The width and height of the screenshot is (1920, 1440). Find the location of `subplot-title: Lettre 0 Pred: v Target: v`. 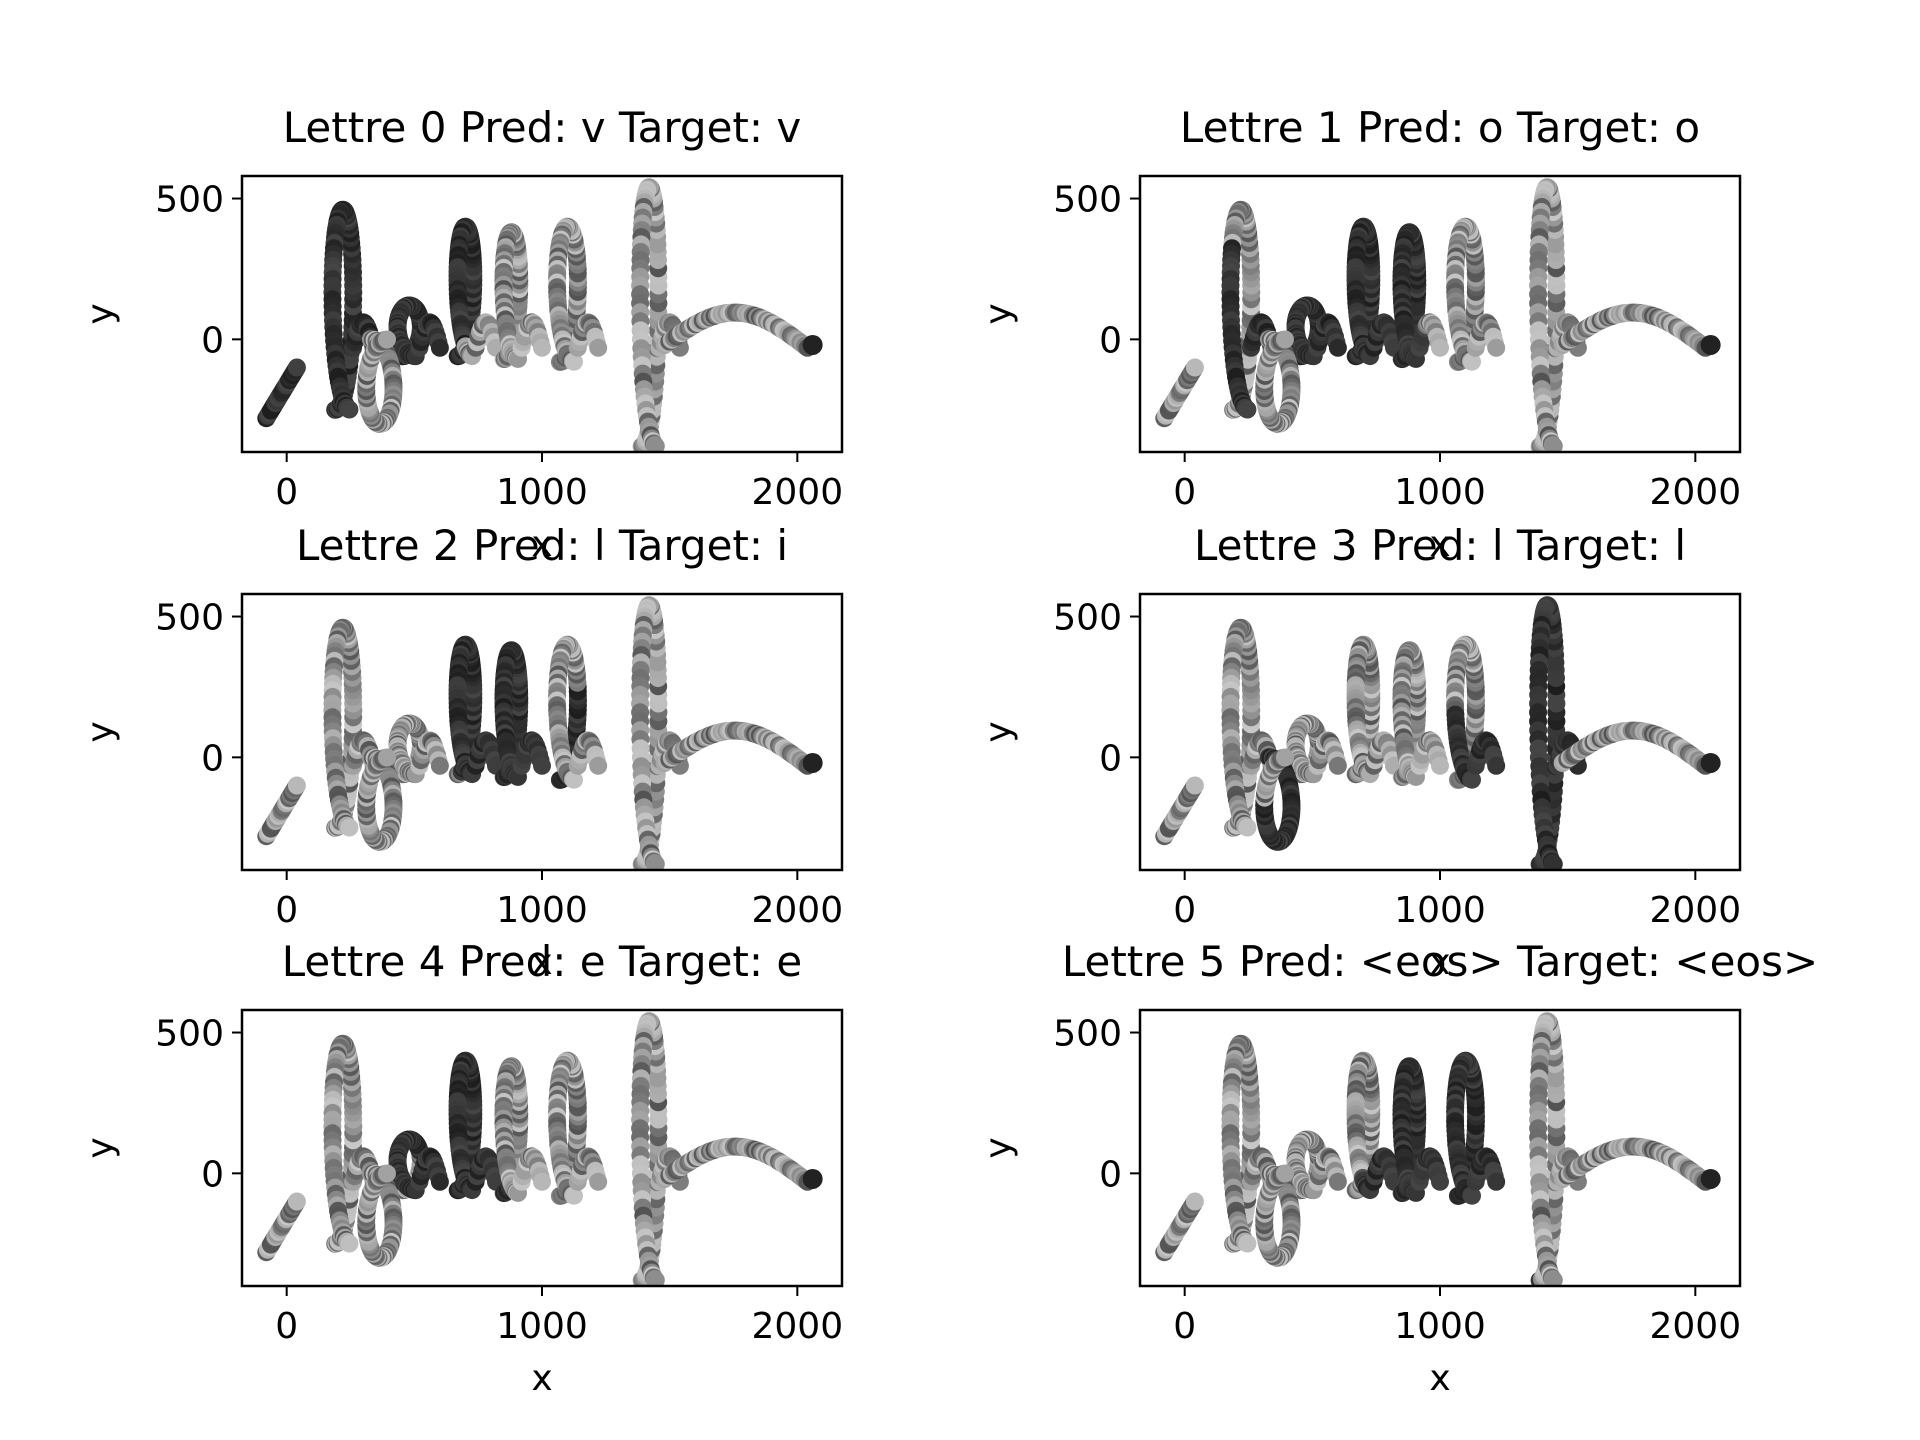

subplot-title: Lettre 0 Pred: v Target: v is located at coordinates (542, 127).